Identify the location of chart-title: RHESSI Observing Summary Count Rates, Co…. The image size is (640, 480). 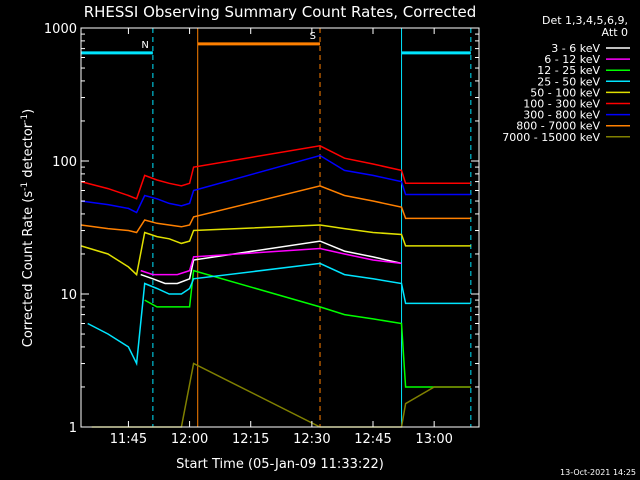
(280, 12).